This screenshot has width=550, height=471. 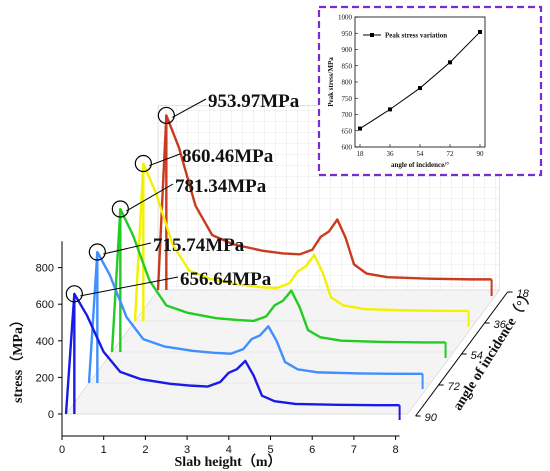 What do you see at coordinates (347, 83) in the screenshot?
I see `inset-y-tick-label: 800` at bounding box center [347, 83].